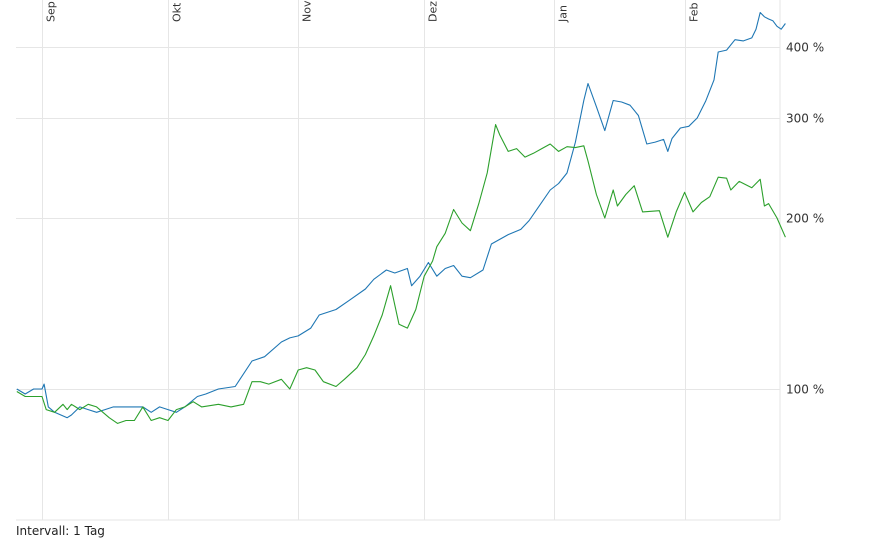 Image resolution: width=895 pixels, height=542 pixels. Describe the element at coordinates (805, 119) in the screenshot. I see `y-tick-label: 300 %` at that location.